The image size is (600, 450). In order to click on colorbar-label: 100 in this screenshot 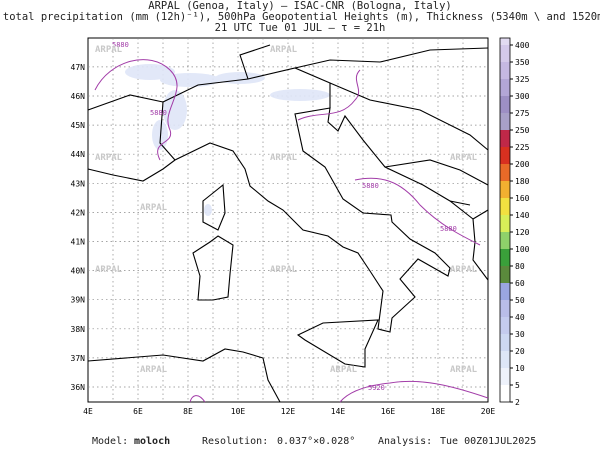, I will do `click(522, 249)`.